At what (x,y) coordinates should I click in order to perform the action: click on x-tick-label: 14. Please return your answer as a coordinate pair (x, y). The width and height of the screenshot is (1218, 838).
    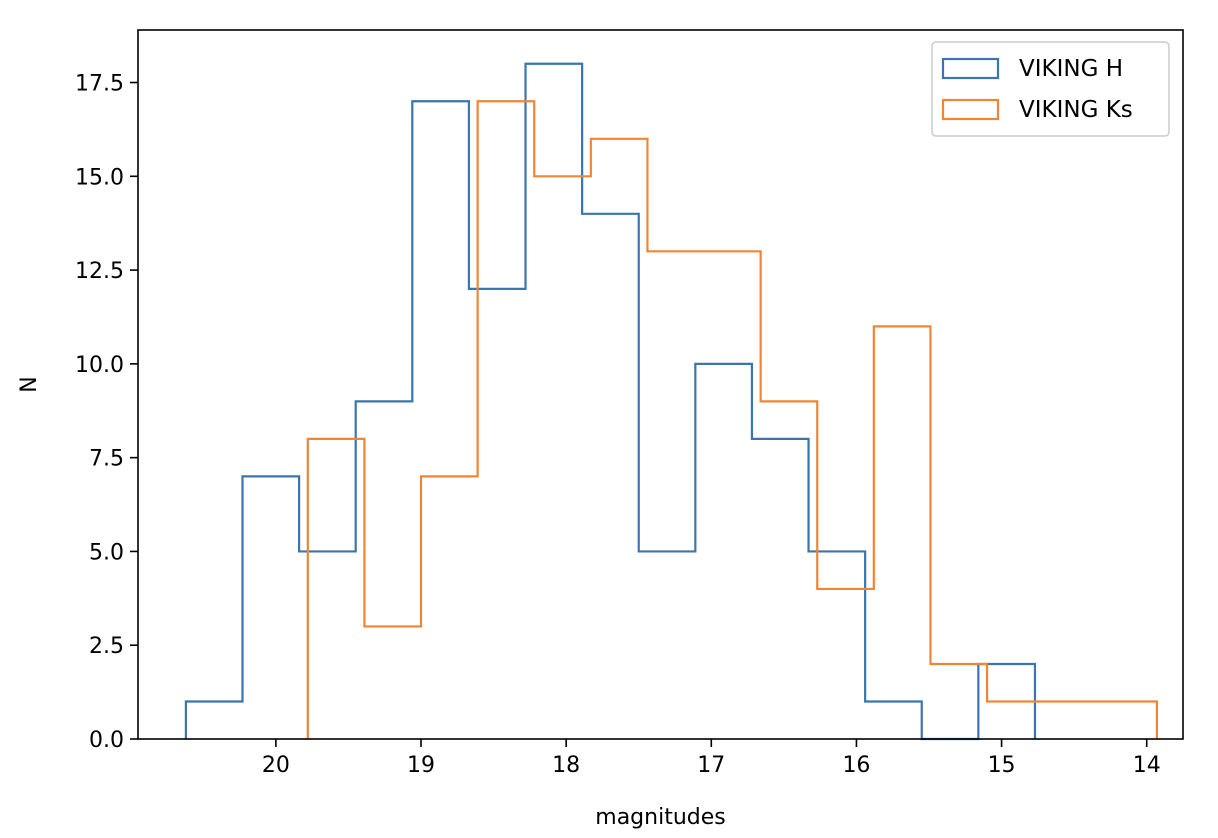
    Looking at the image, I should click on (1147, 765).